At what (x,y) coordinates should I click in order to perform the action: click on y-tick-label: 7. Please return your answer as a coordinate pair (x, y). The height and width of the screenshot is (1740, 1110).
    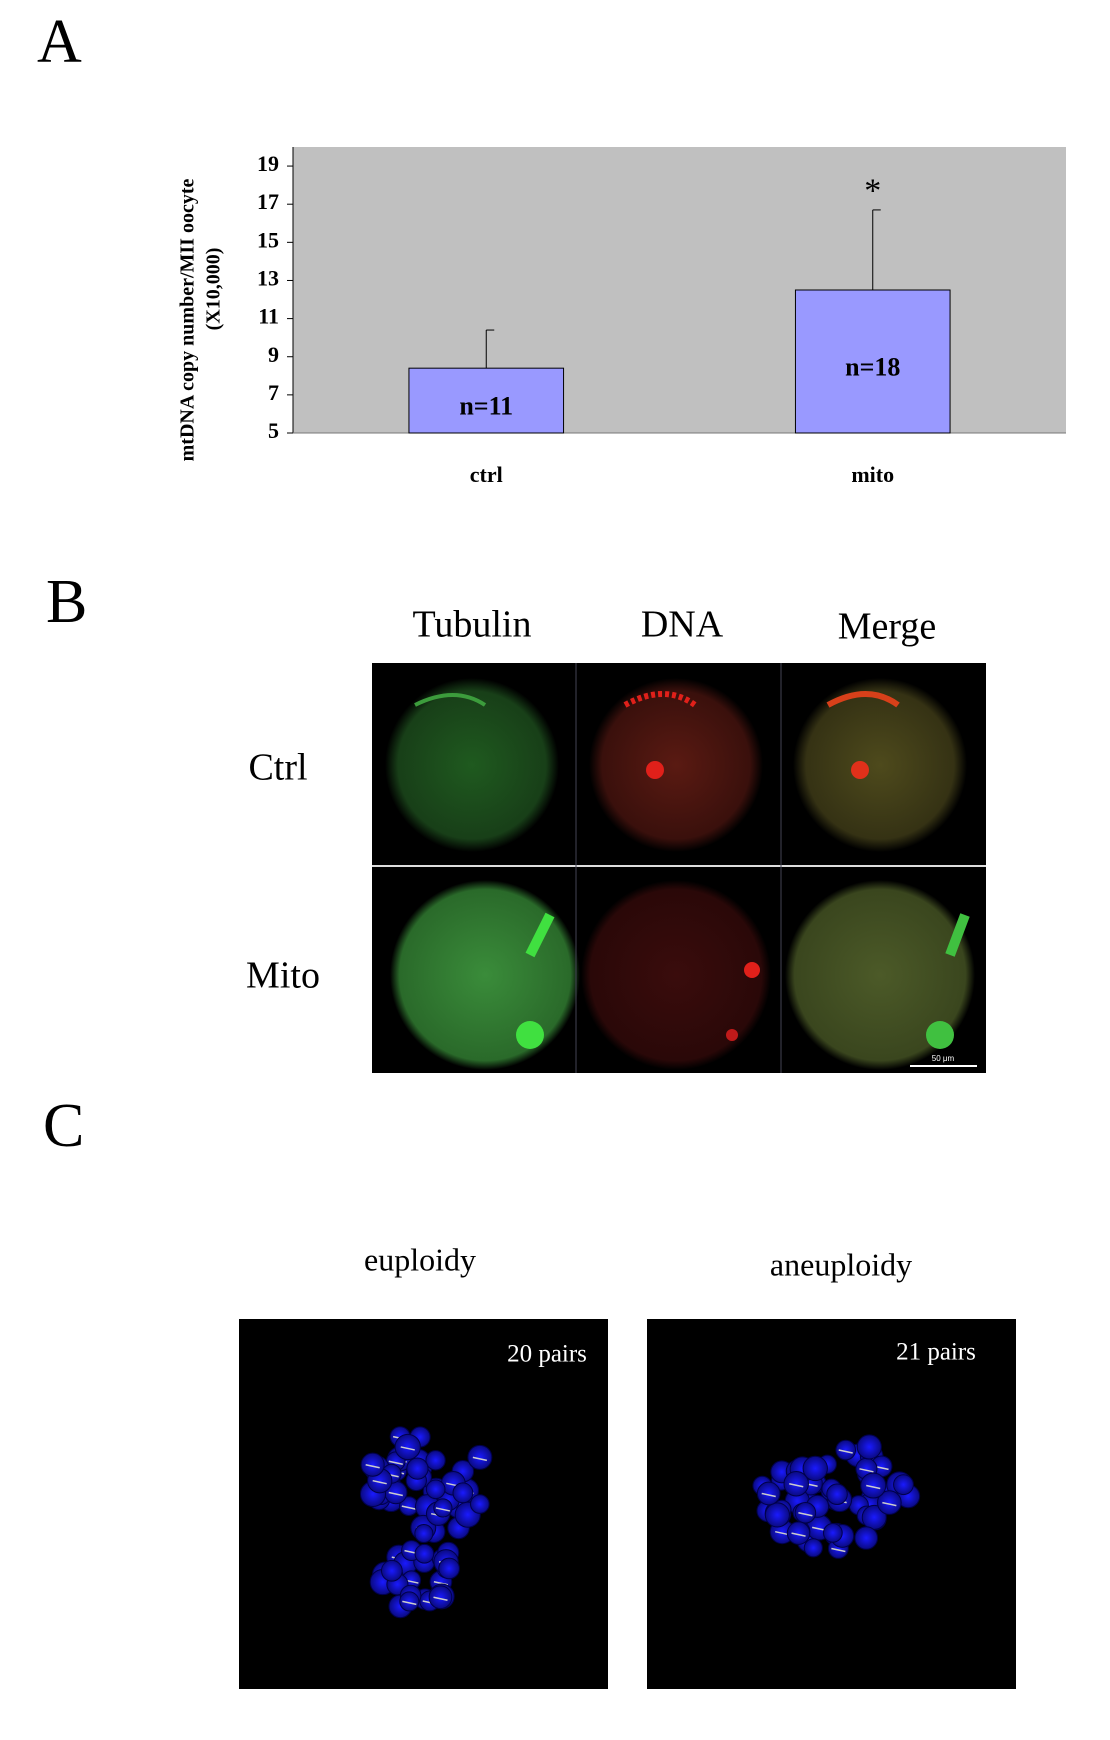
    Looking at the image, I should click on (273, 392).